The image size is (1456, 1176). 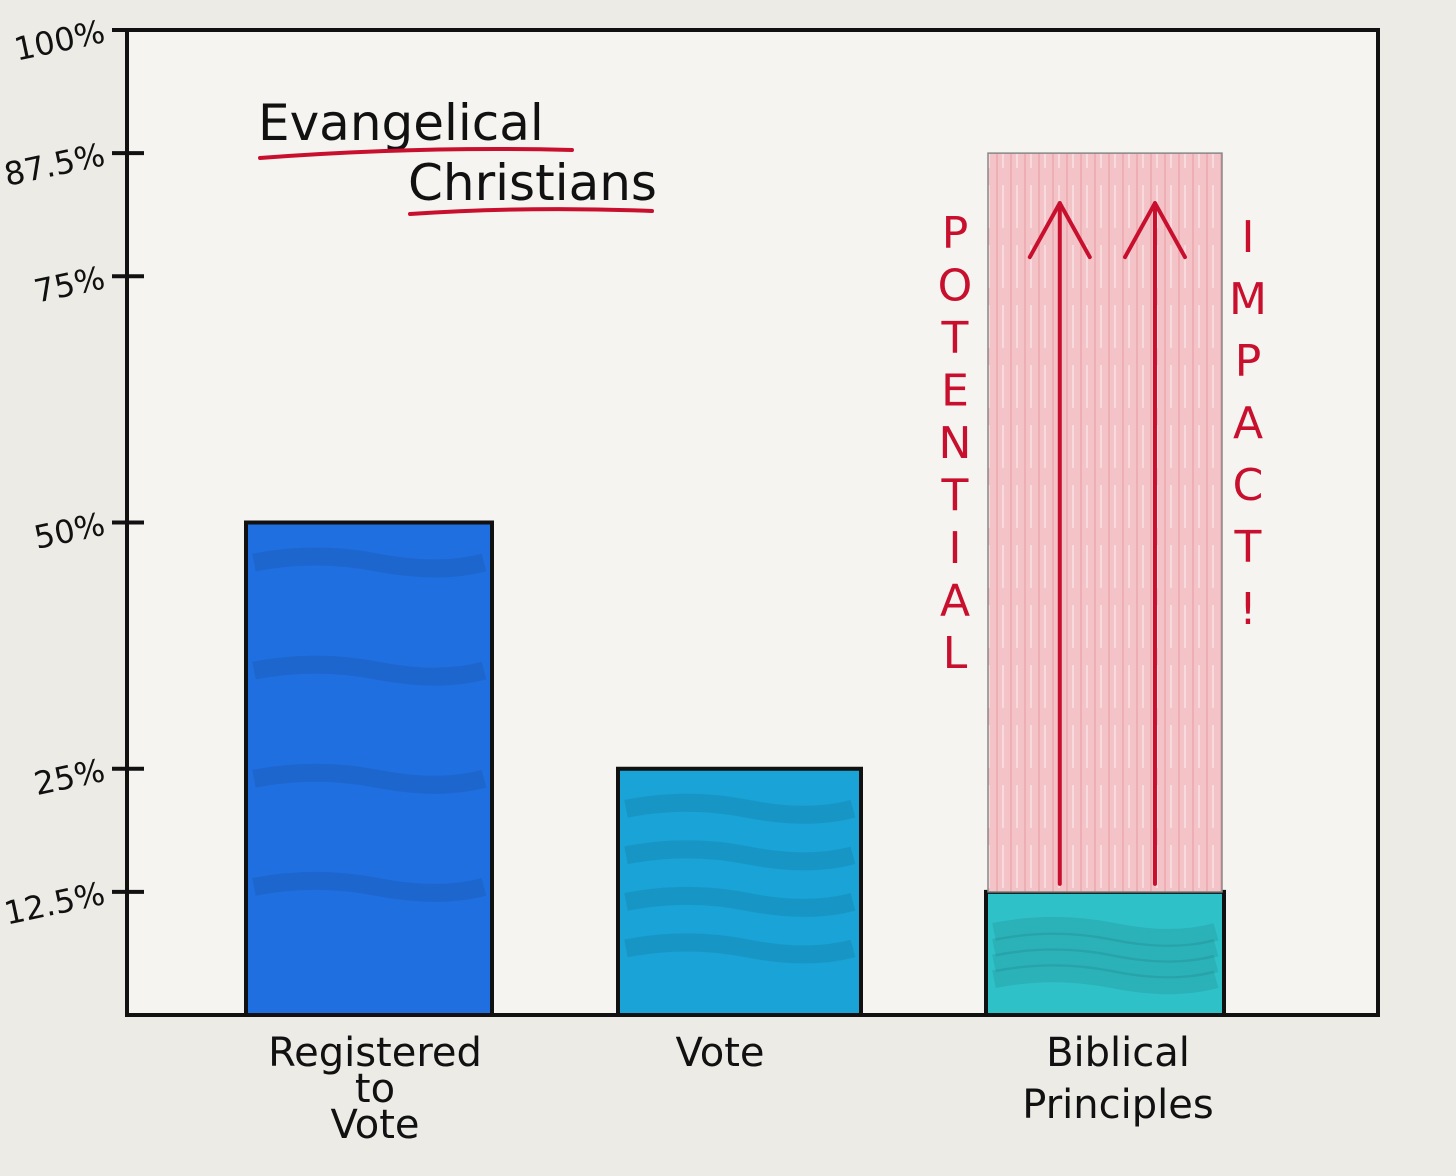 I want to click on x-tick-label-text: Vote, so click(x=719, y=1053).